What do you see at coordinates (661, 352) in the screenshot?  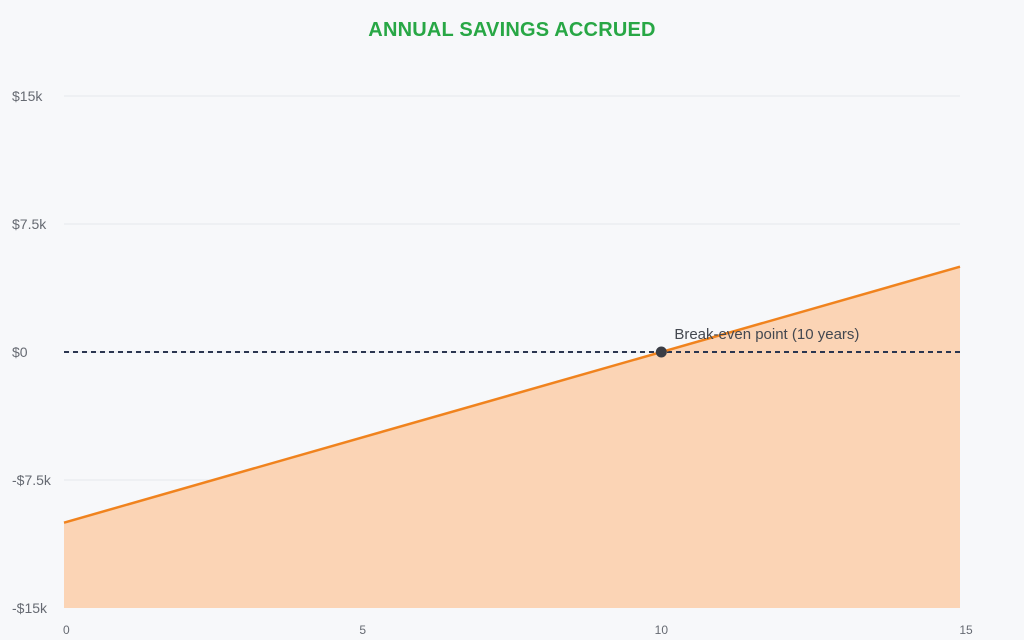 I see `break-even-point-marker` at bounding box center [661, 352].